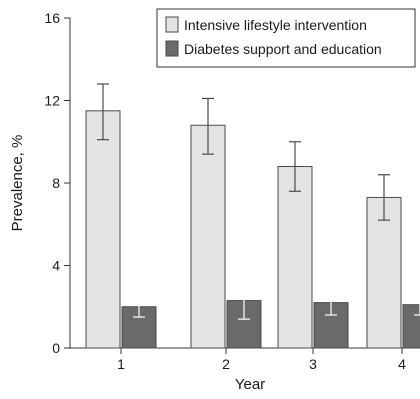  Describe the element at coordinates (172, 24) in the screenshot. I see `legend-swatch-intervention` at that location.